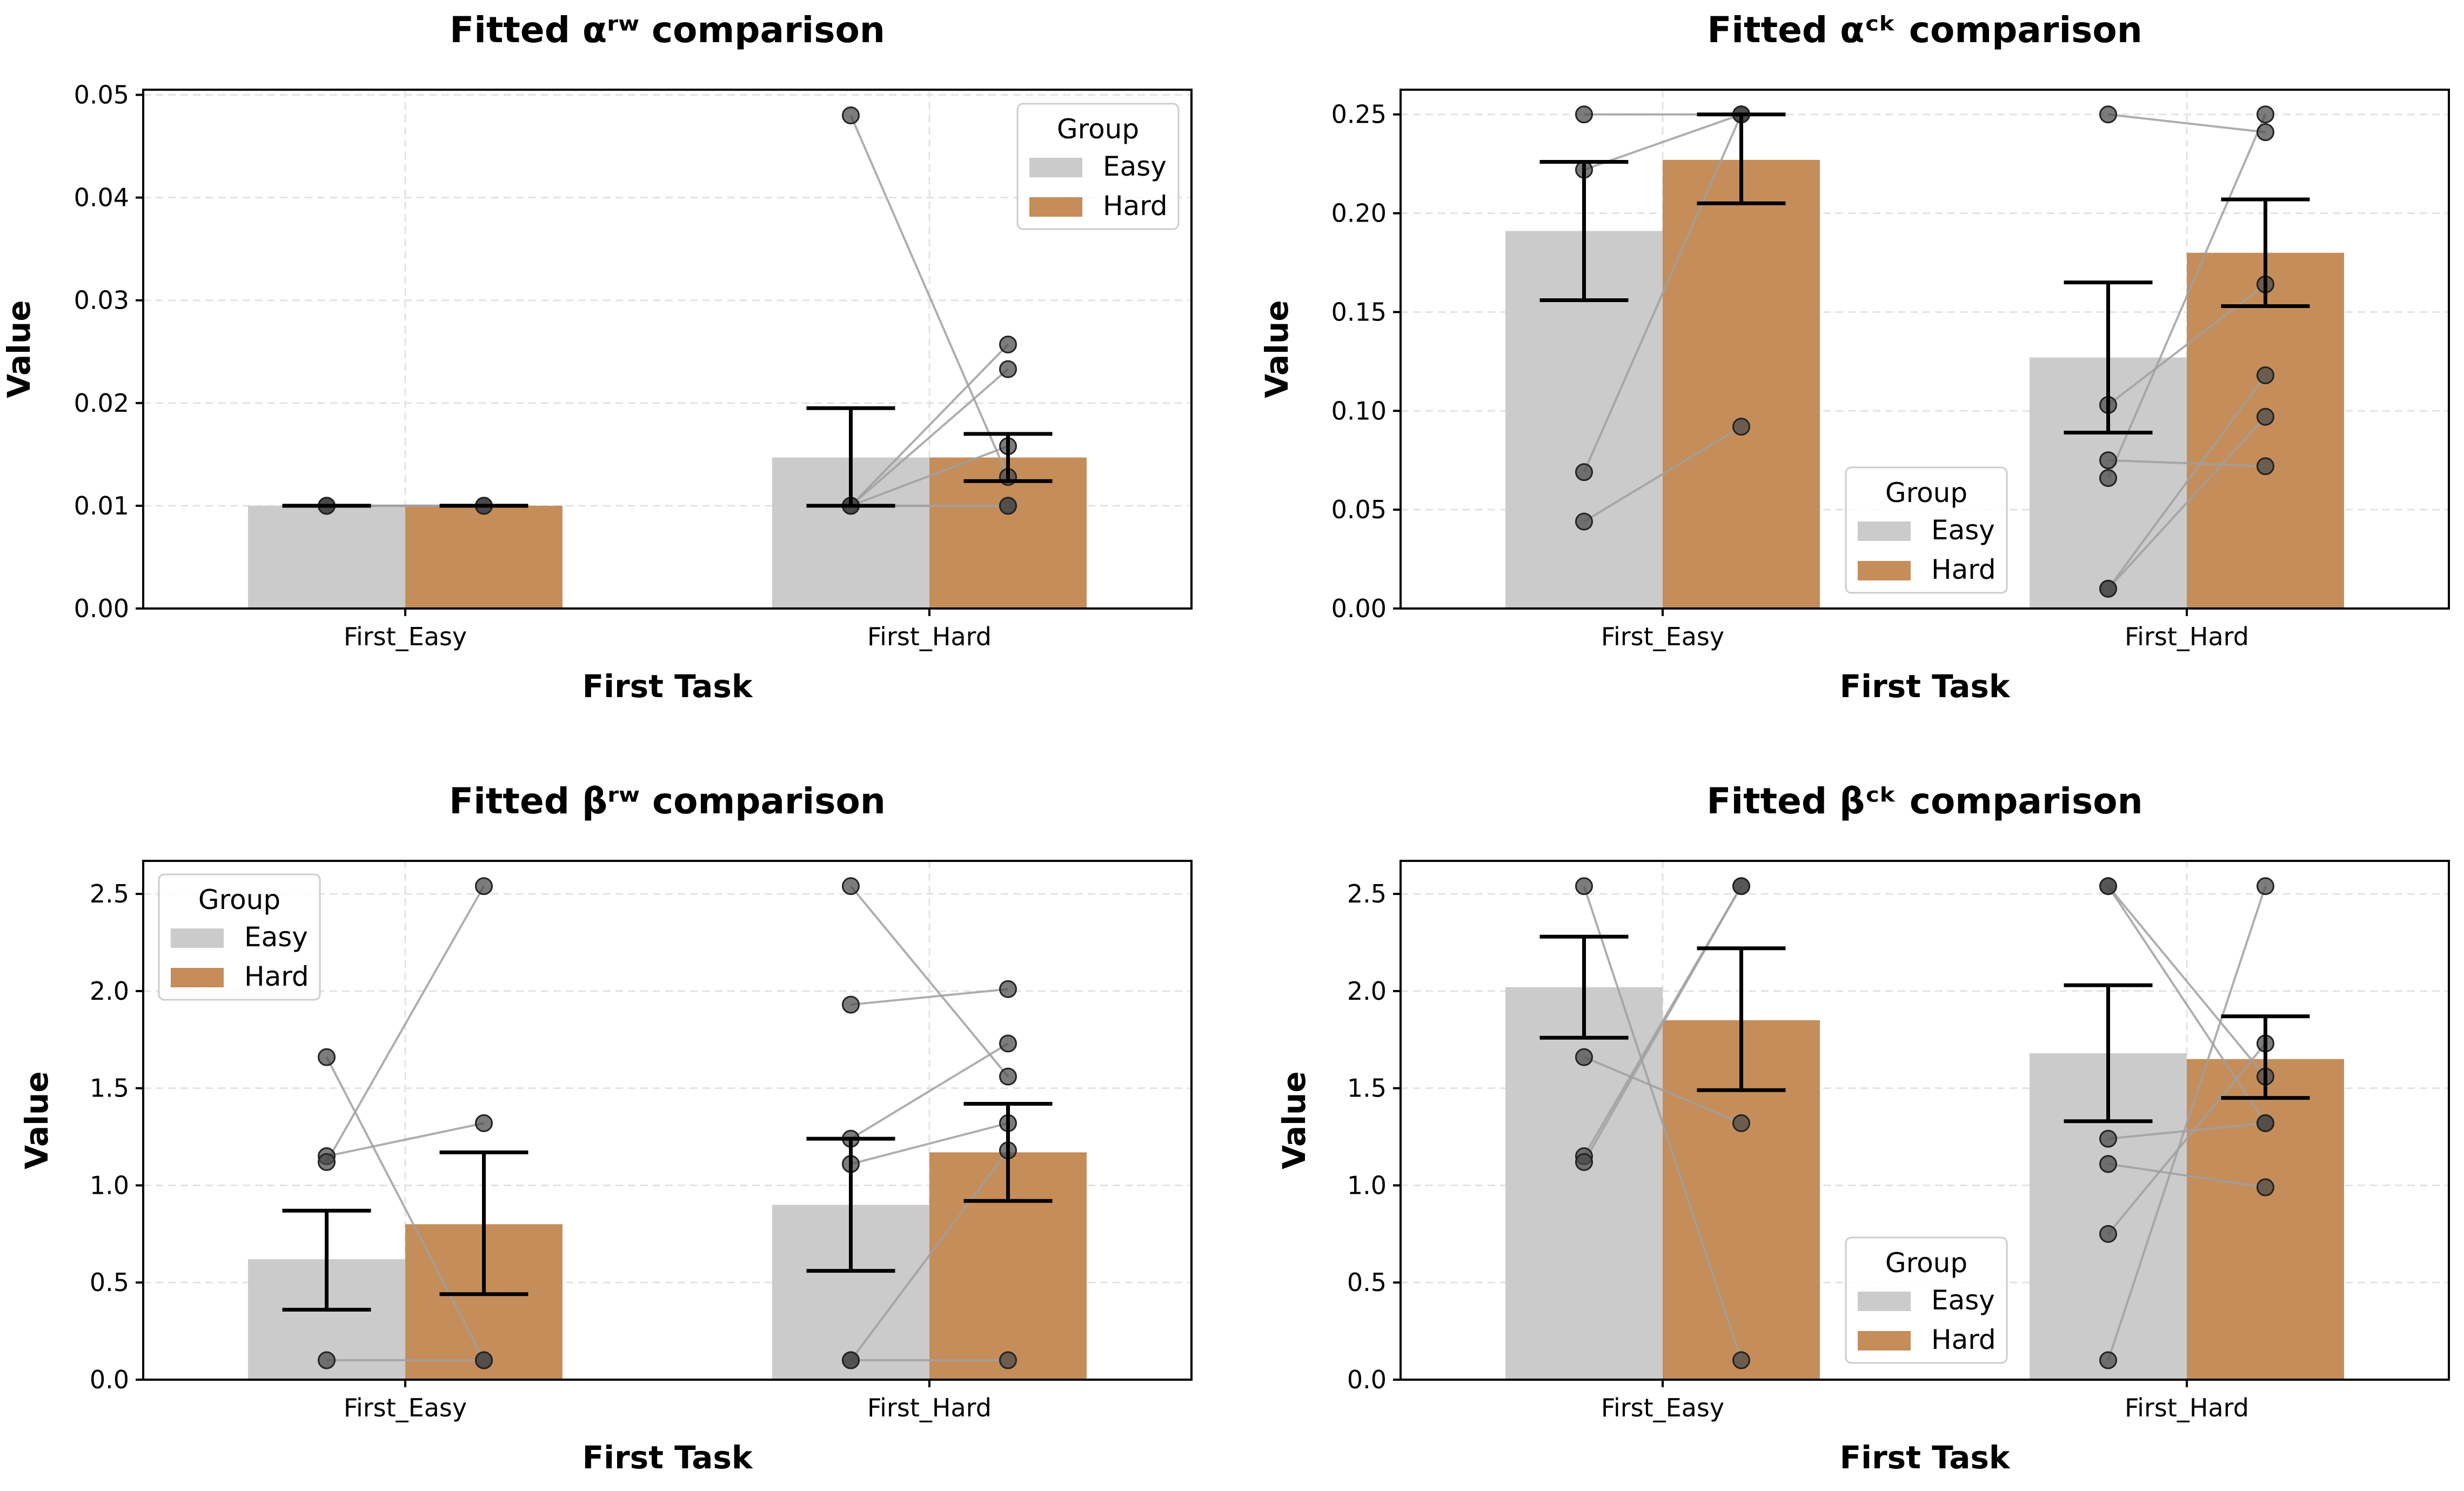 This screenshot has width=2464, height=1491. Describe the element at coordinates (667, 801) in the screenshot. I see `chart-title: Fitted βʳʷ comparison` at that location.